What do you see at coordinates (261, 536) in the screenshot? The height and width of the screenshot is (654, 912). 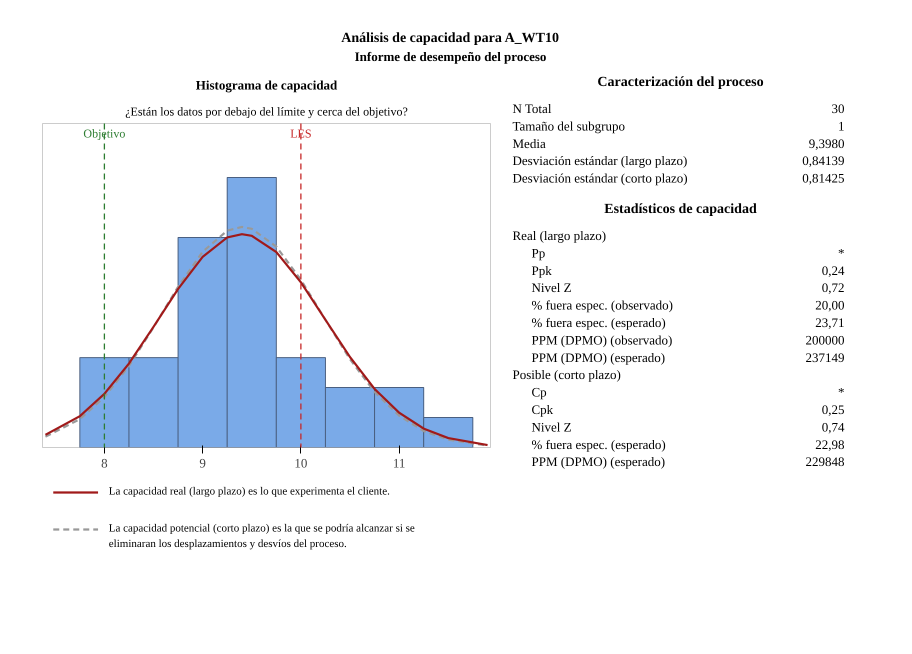 I see `legend-label: La capacidad potencial (corto plazo) es la que se podría alcanzar si se eliminaran los desplazamientos y desvíos del proceso.` at bounding box center [261, 536].